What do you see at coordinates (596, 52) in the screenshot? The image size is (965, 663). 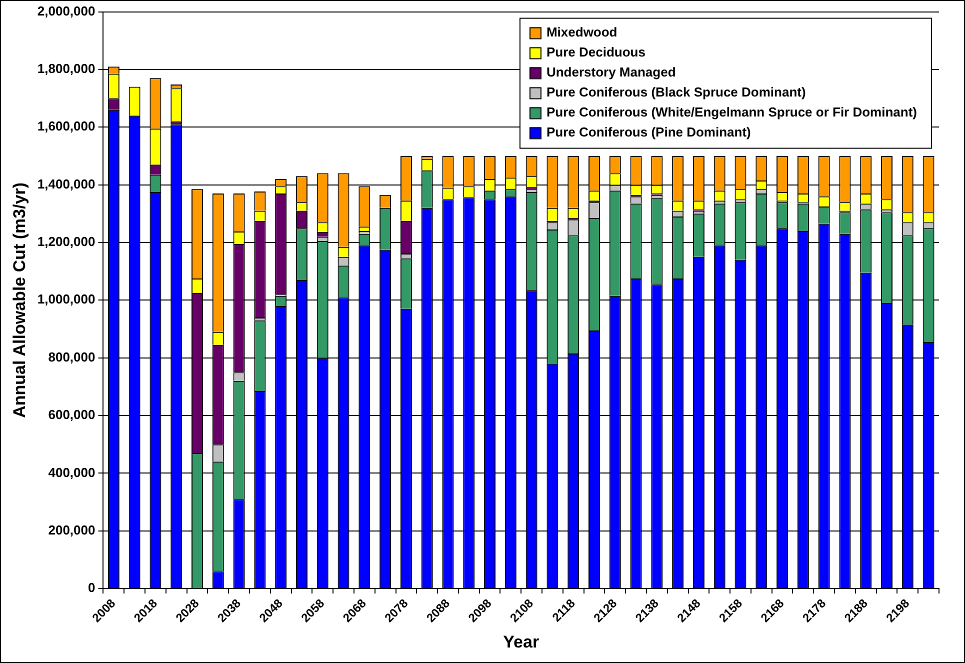 I see `legend-label: Pure Deciduous` at bounding box center [596, 52].